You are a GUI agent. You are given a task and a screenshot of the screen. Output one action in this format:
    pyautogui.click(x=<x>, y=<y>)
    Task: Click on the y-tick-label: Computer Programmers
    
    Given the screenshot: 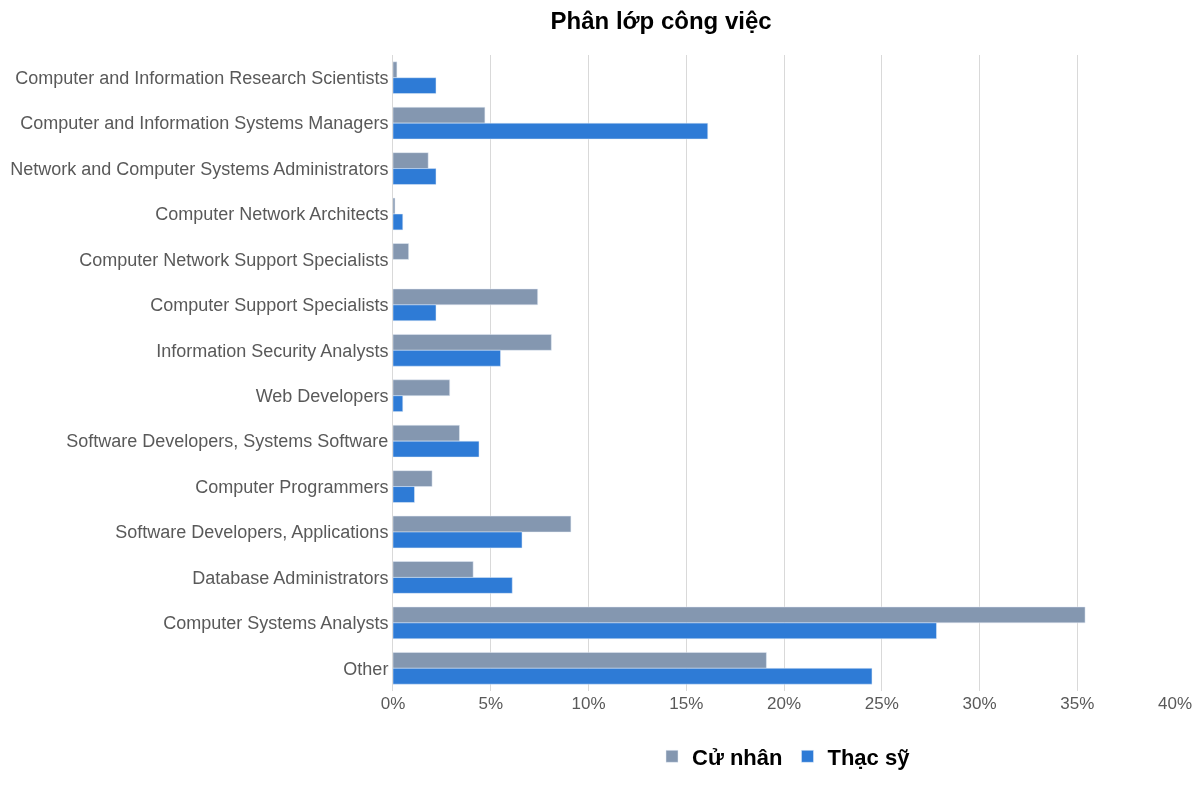 What is the action you would take?
    pyautogui.click(x=292, y=486)
    